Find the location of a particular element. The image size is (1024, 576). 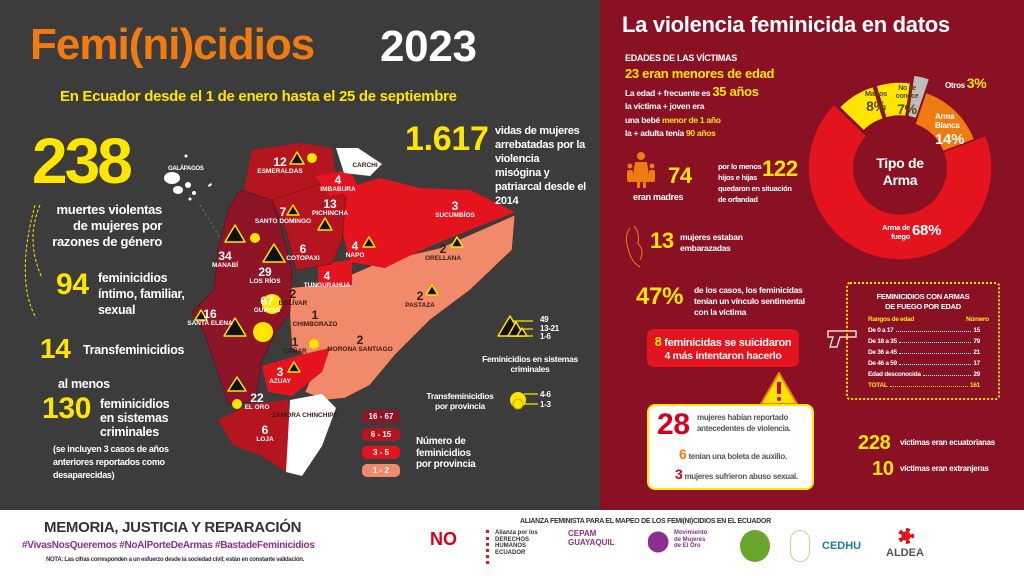

slice-label-manos: Manos 8% is located at coordinates (876, 101).